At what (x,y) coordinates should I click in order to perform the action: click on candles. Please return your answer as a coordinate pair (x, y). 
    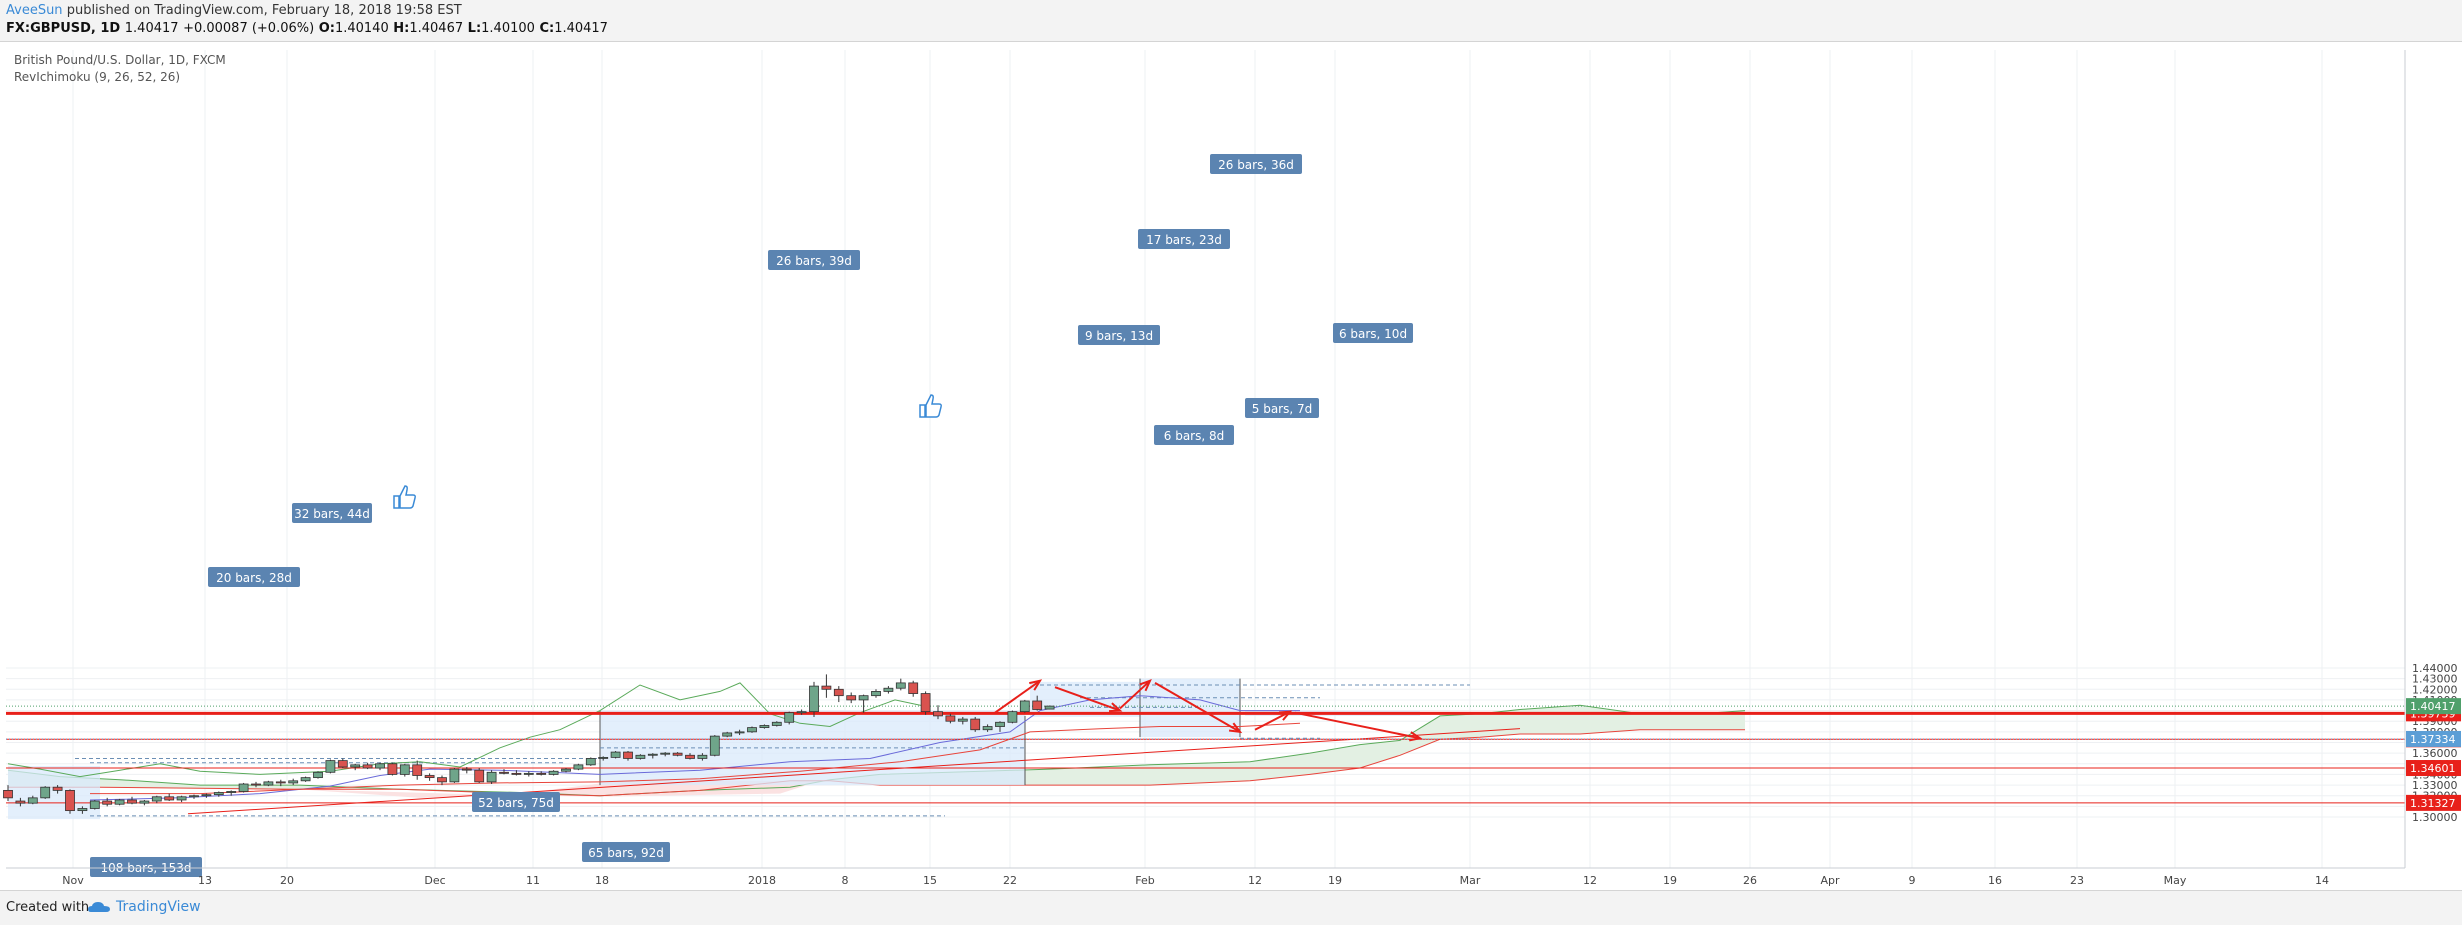
    Looking at the image, I should click on (529, 744).